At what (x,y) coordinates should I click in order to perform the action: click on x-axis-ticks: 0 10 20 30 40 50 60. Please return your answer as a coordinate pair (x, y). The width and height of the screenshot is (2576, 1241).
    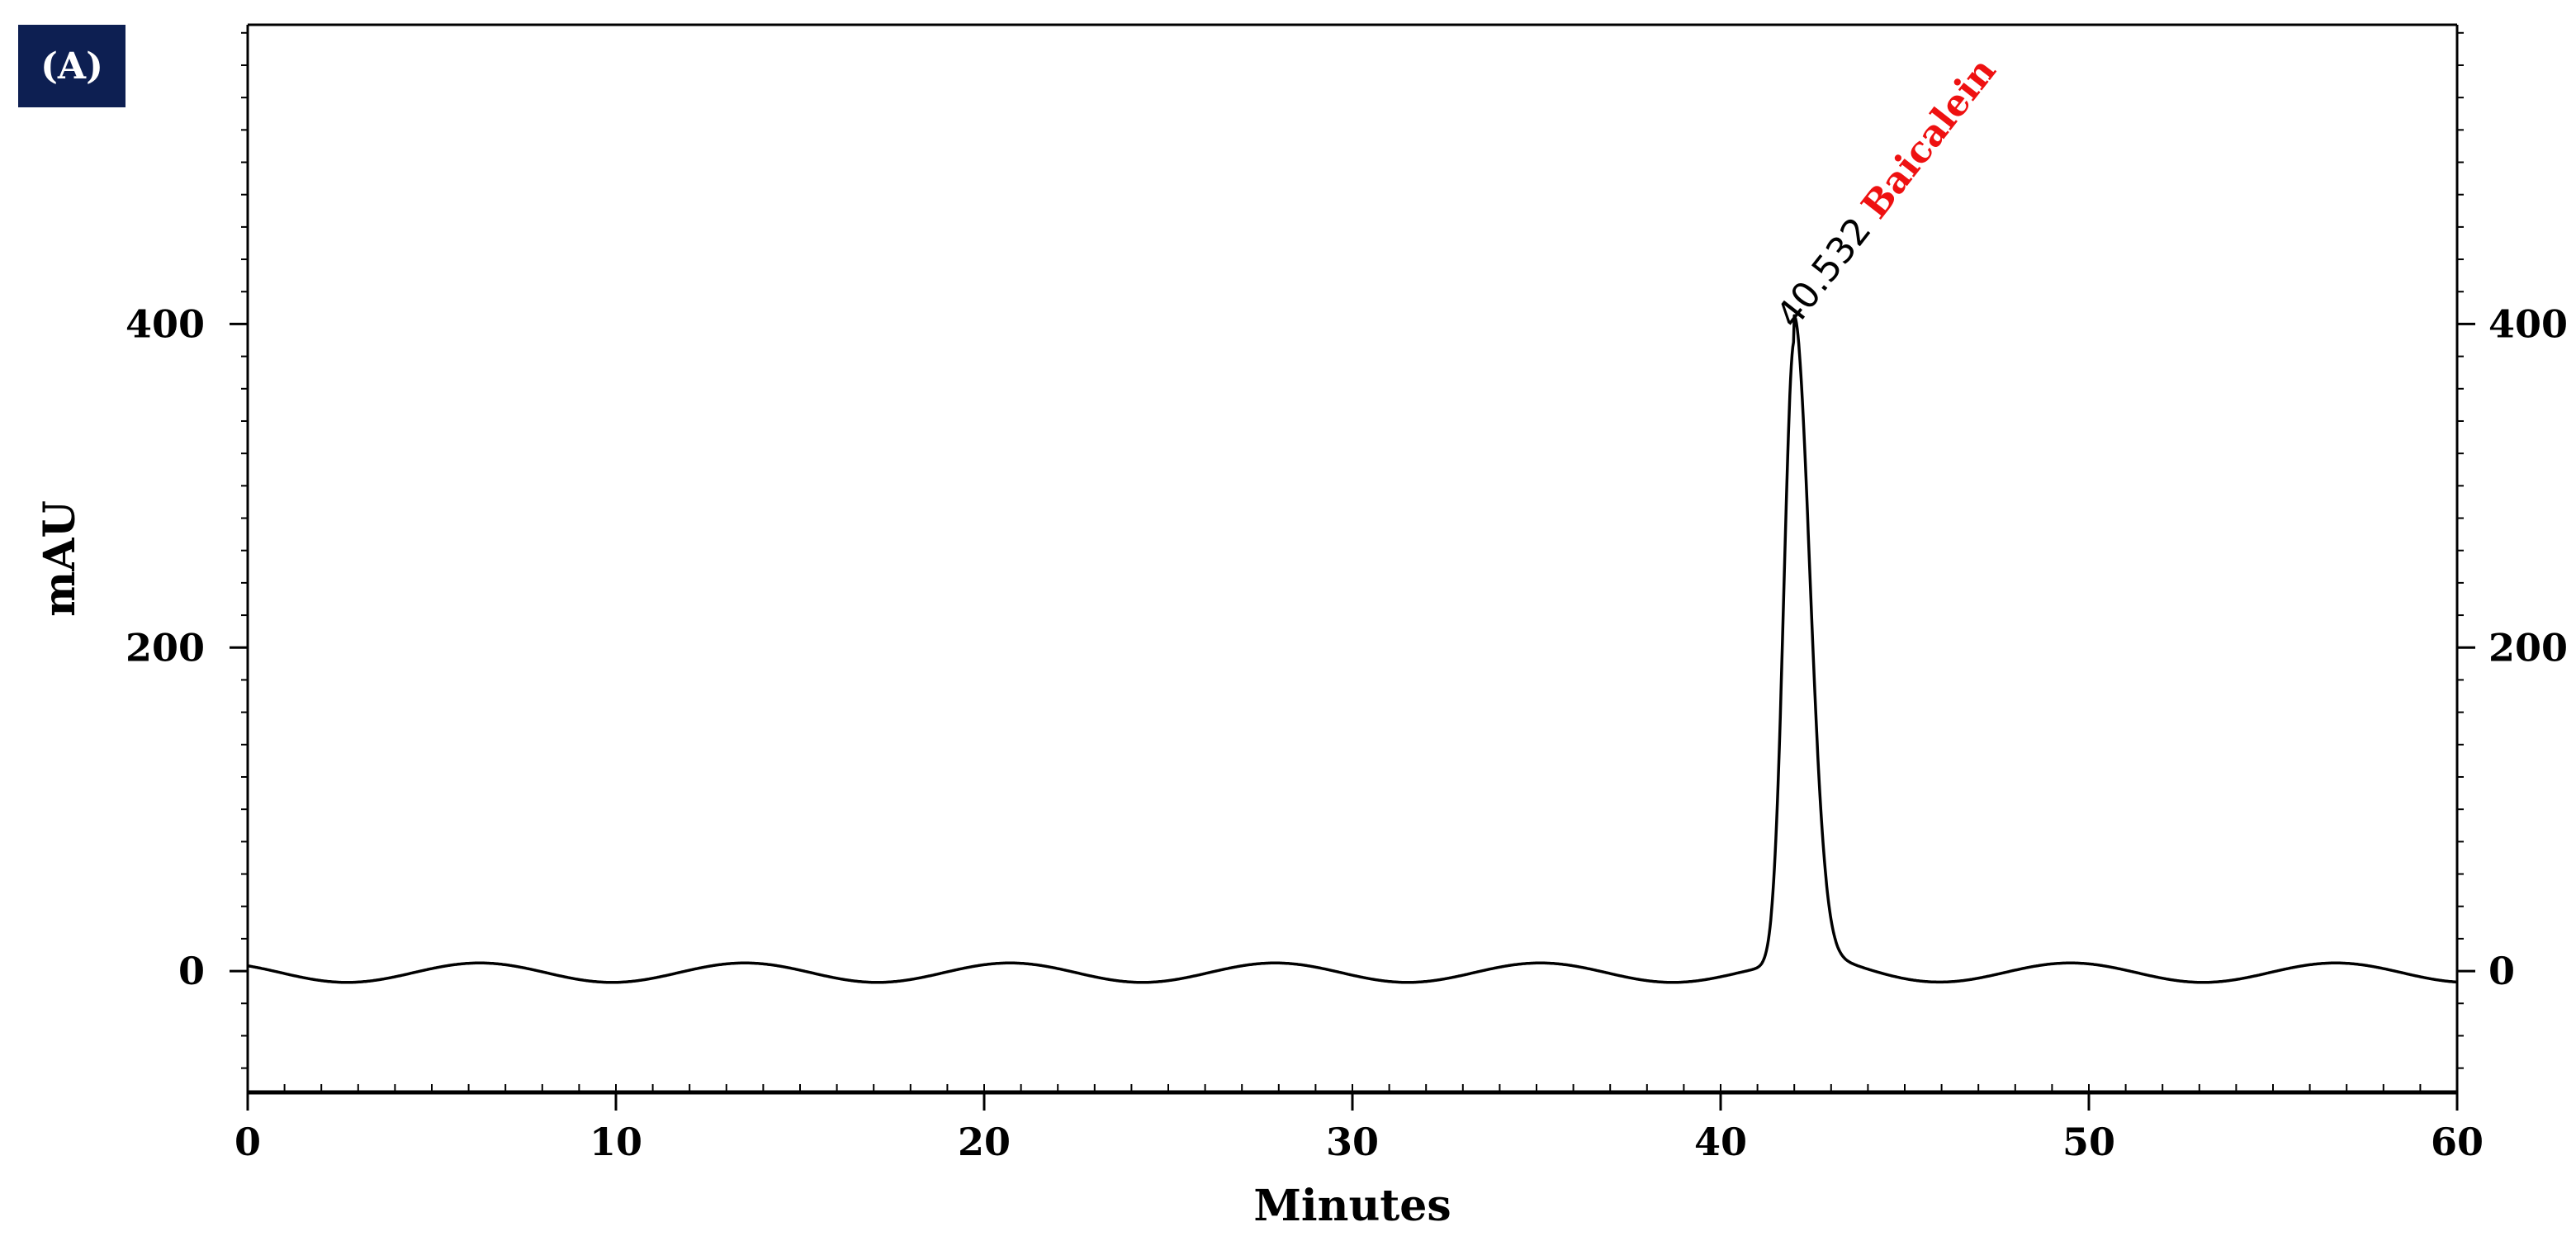
    Looking at the image, I should click on (1359, 1128).